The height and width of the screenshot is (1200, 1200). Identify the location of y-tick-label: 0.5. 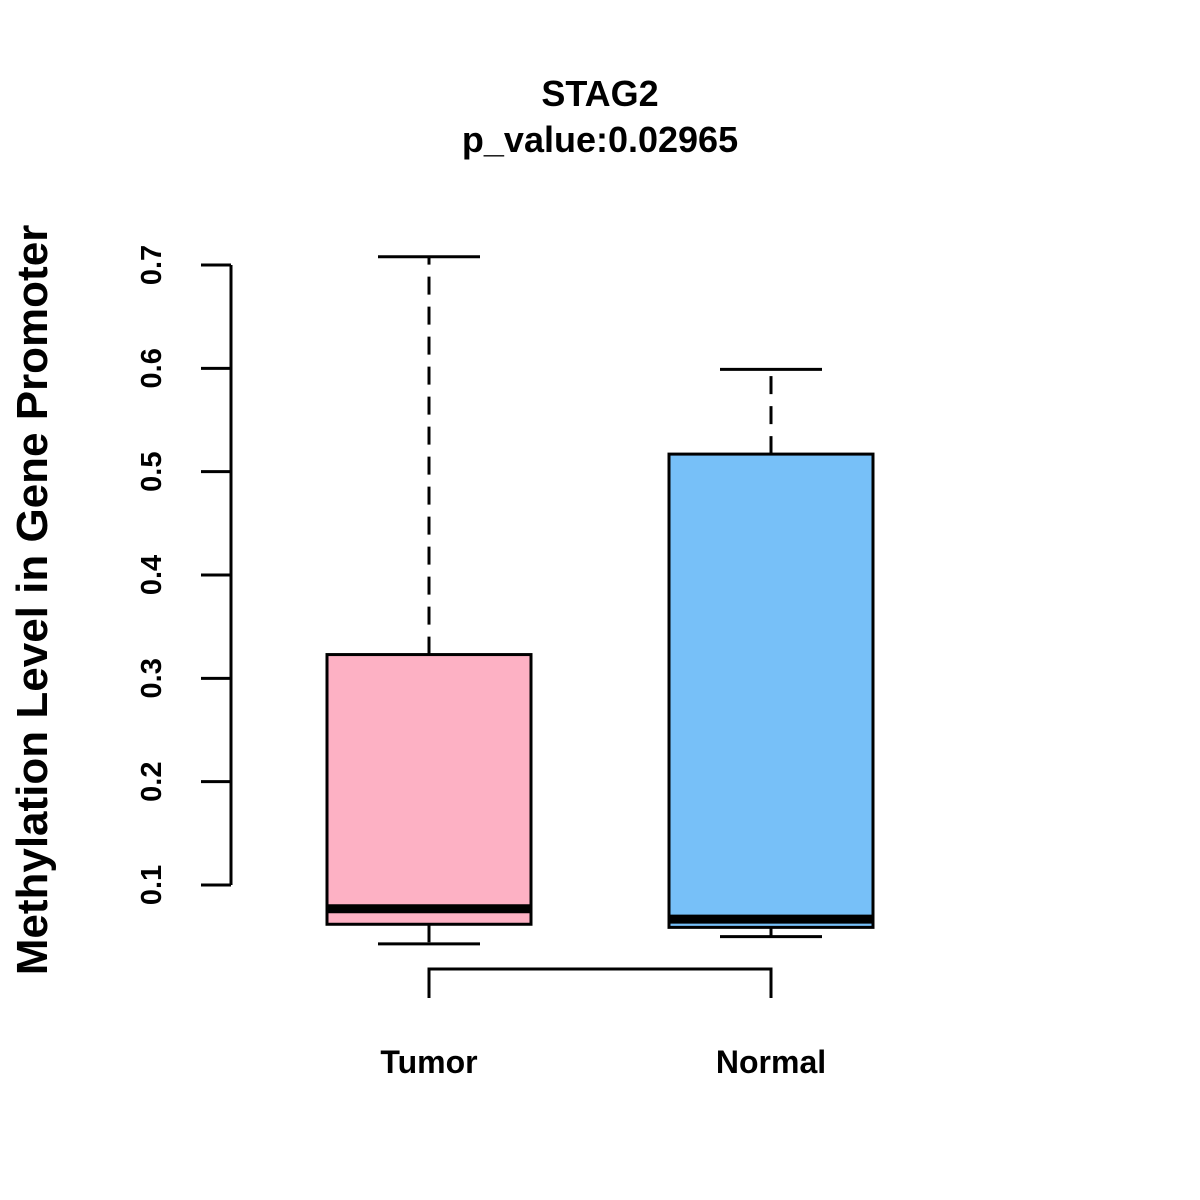
(152, 472).